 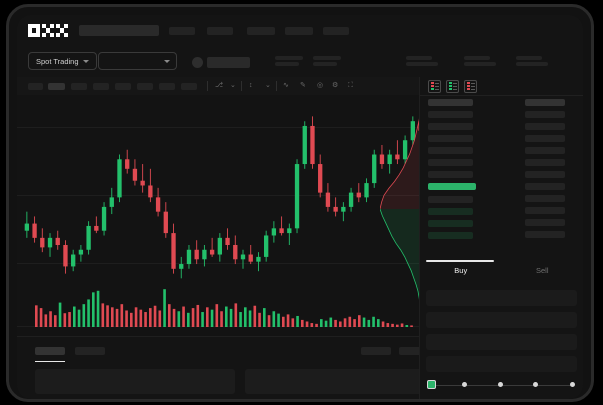 I want to click on bottom-content-right, so click(x=343, y=381).